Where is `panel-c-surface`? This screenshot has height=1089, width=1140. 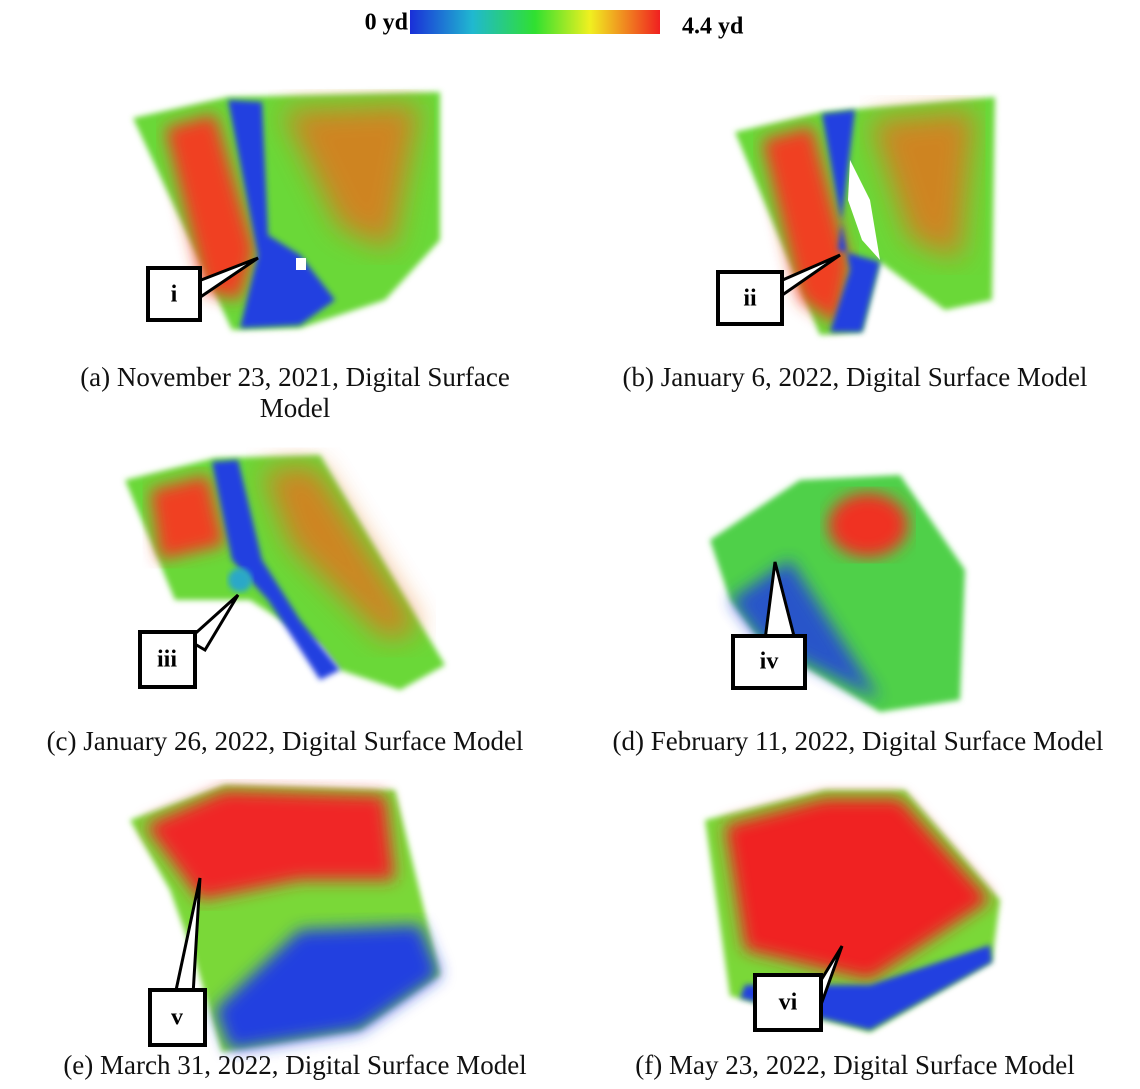 panel-c-surface is located at coordinates (285, 572).